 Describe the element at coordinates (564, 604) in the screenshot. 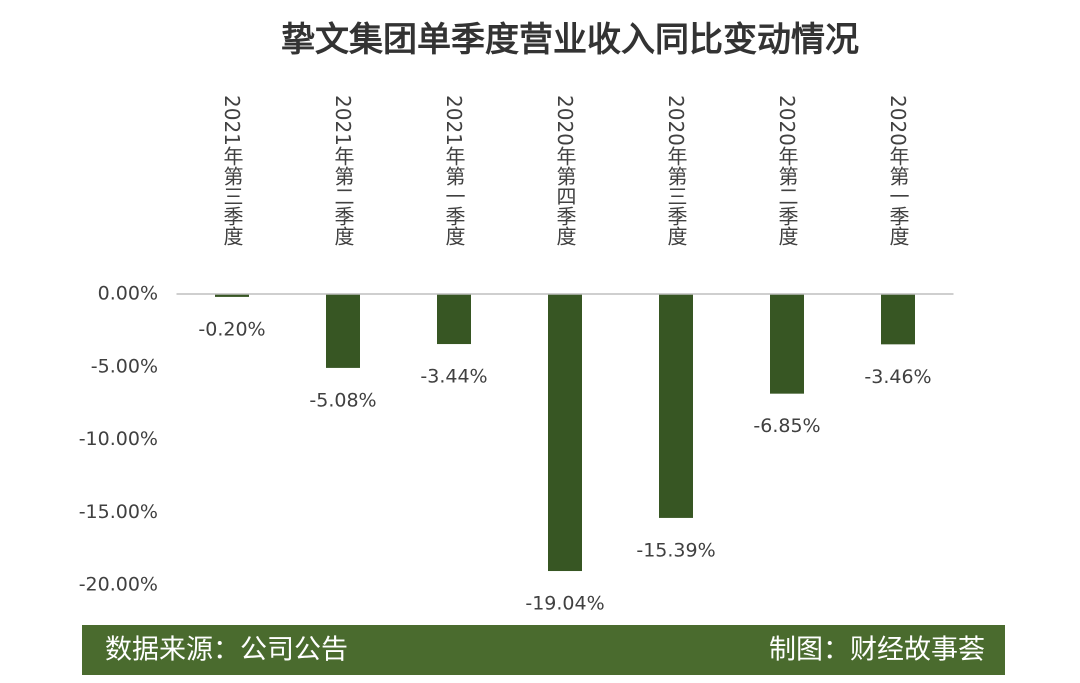

I see `value-label: -19.04%` at that location.